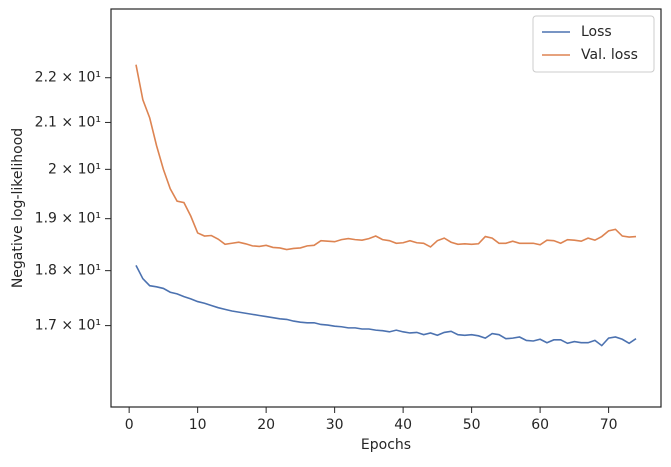 This screenshot has height=467, width=671. Describe the element at coordinates (68, 219) in the screenshot. I see `y-tick-label: 1.9 × 10¹` at that location.